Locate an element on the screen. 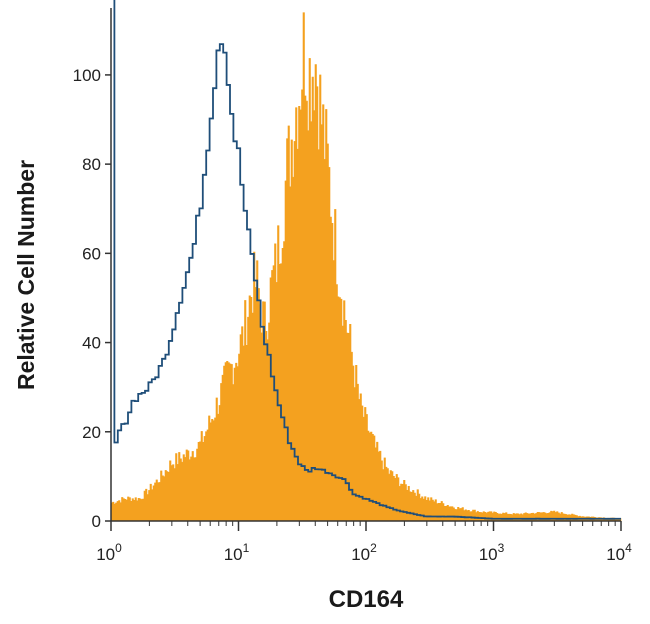  y-tick-label: 20 is located at coordinates (91, 432).